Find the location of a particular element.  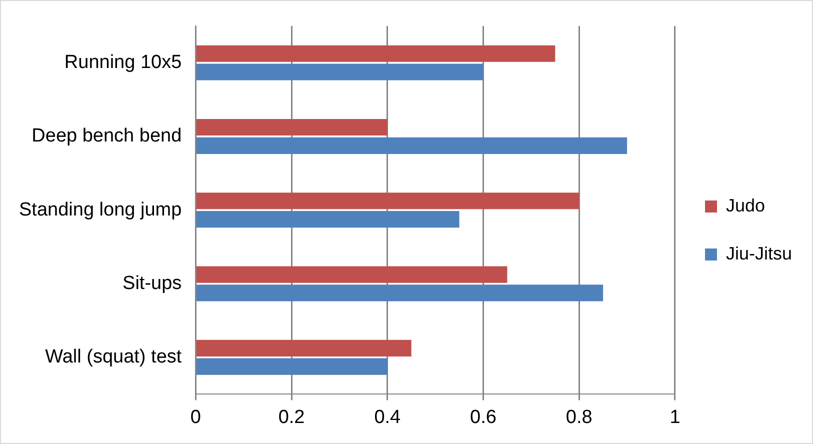

x-tick-label: 0.8 is located at coordinates (579, 417).